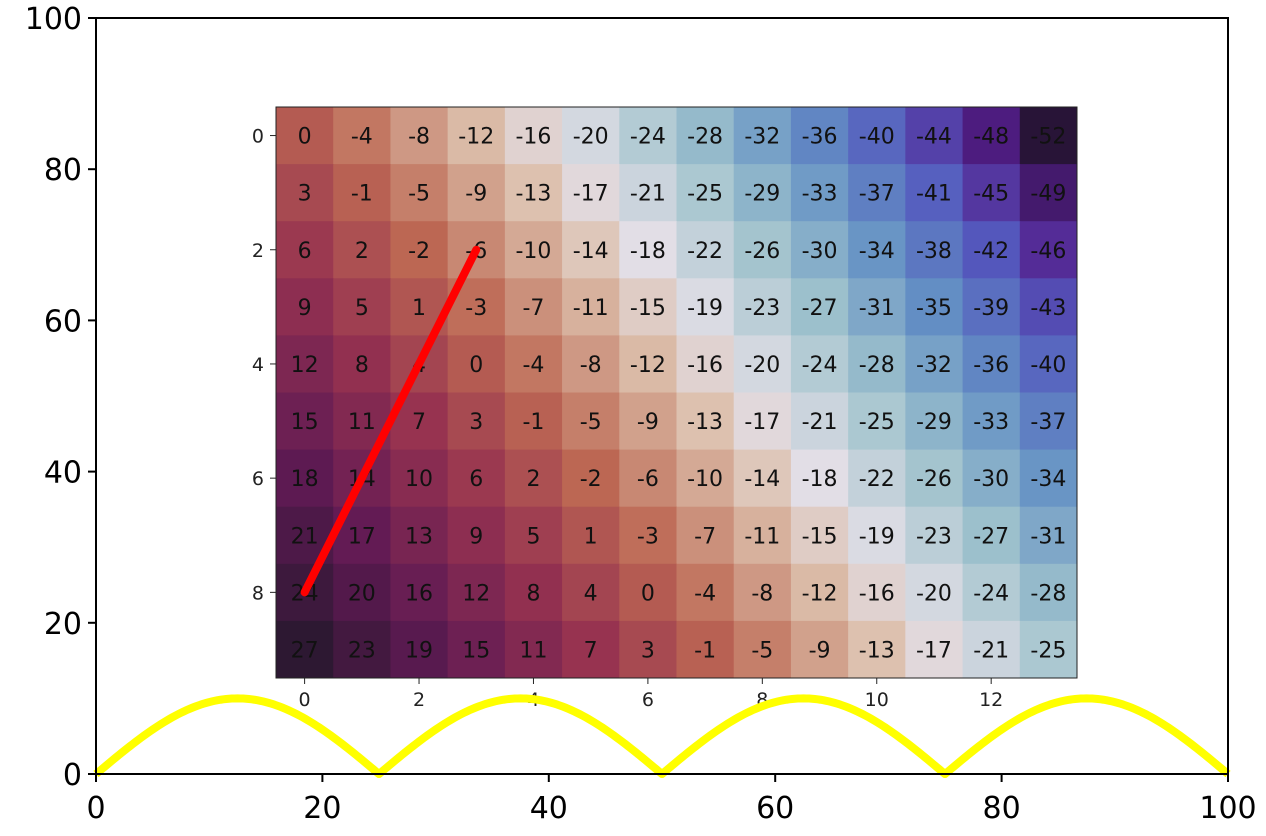 The width and height of the screenshot is (1266, 836). I want to click on heatmap-cell-label: 6, so click(305, 251).